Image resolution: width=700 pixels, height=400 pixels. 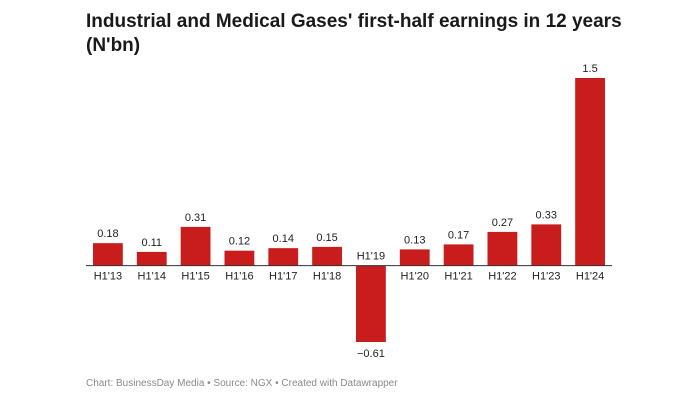 What do you see at coordinates (151, 243) in the screenshot?
I see `value-label: 0.11` at bounding box center [151, 243].